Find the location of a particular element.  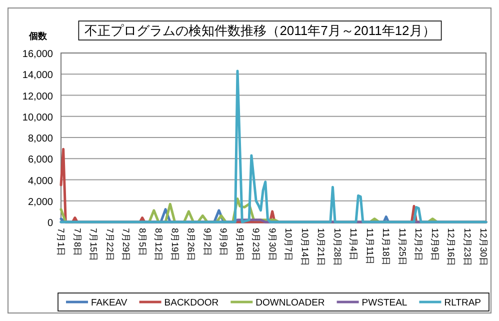

x-tick-label: 9月2日 is located at coordinates (207, 242).